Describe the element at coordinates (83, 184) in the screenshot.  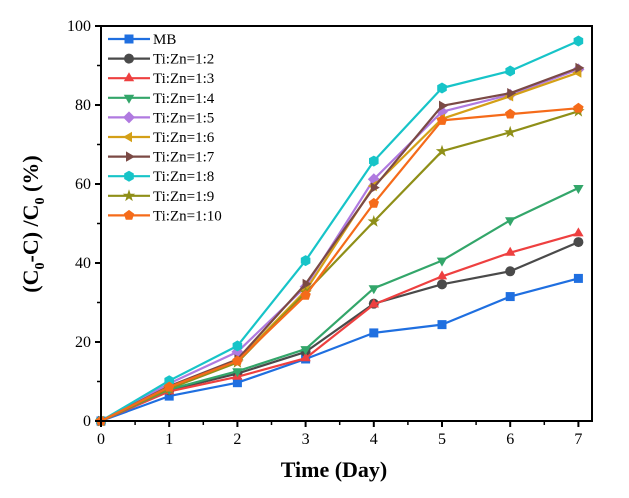
I see `y-tick-label: 60` at that location.